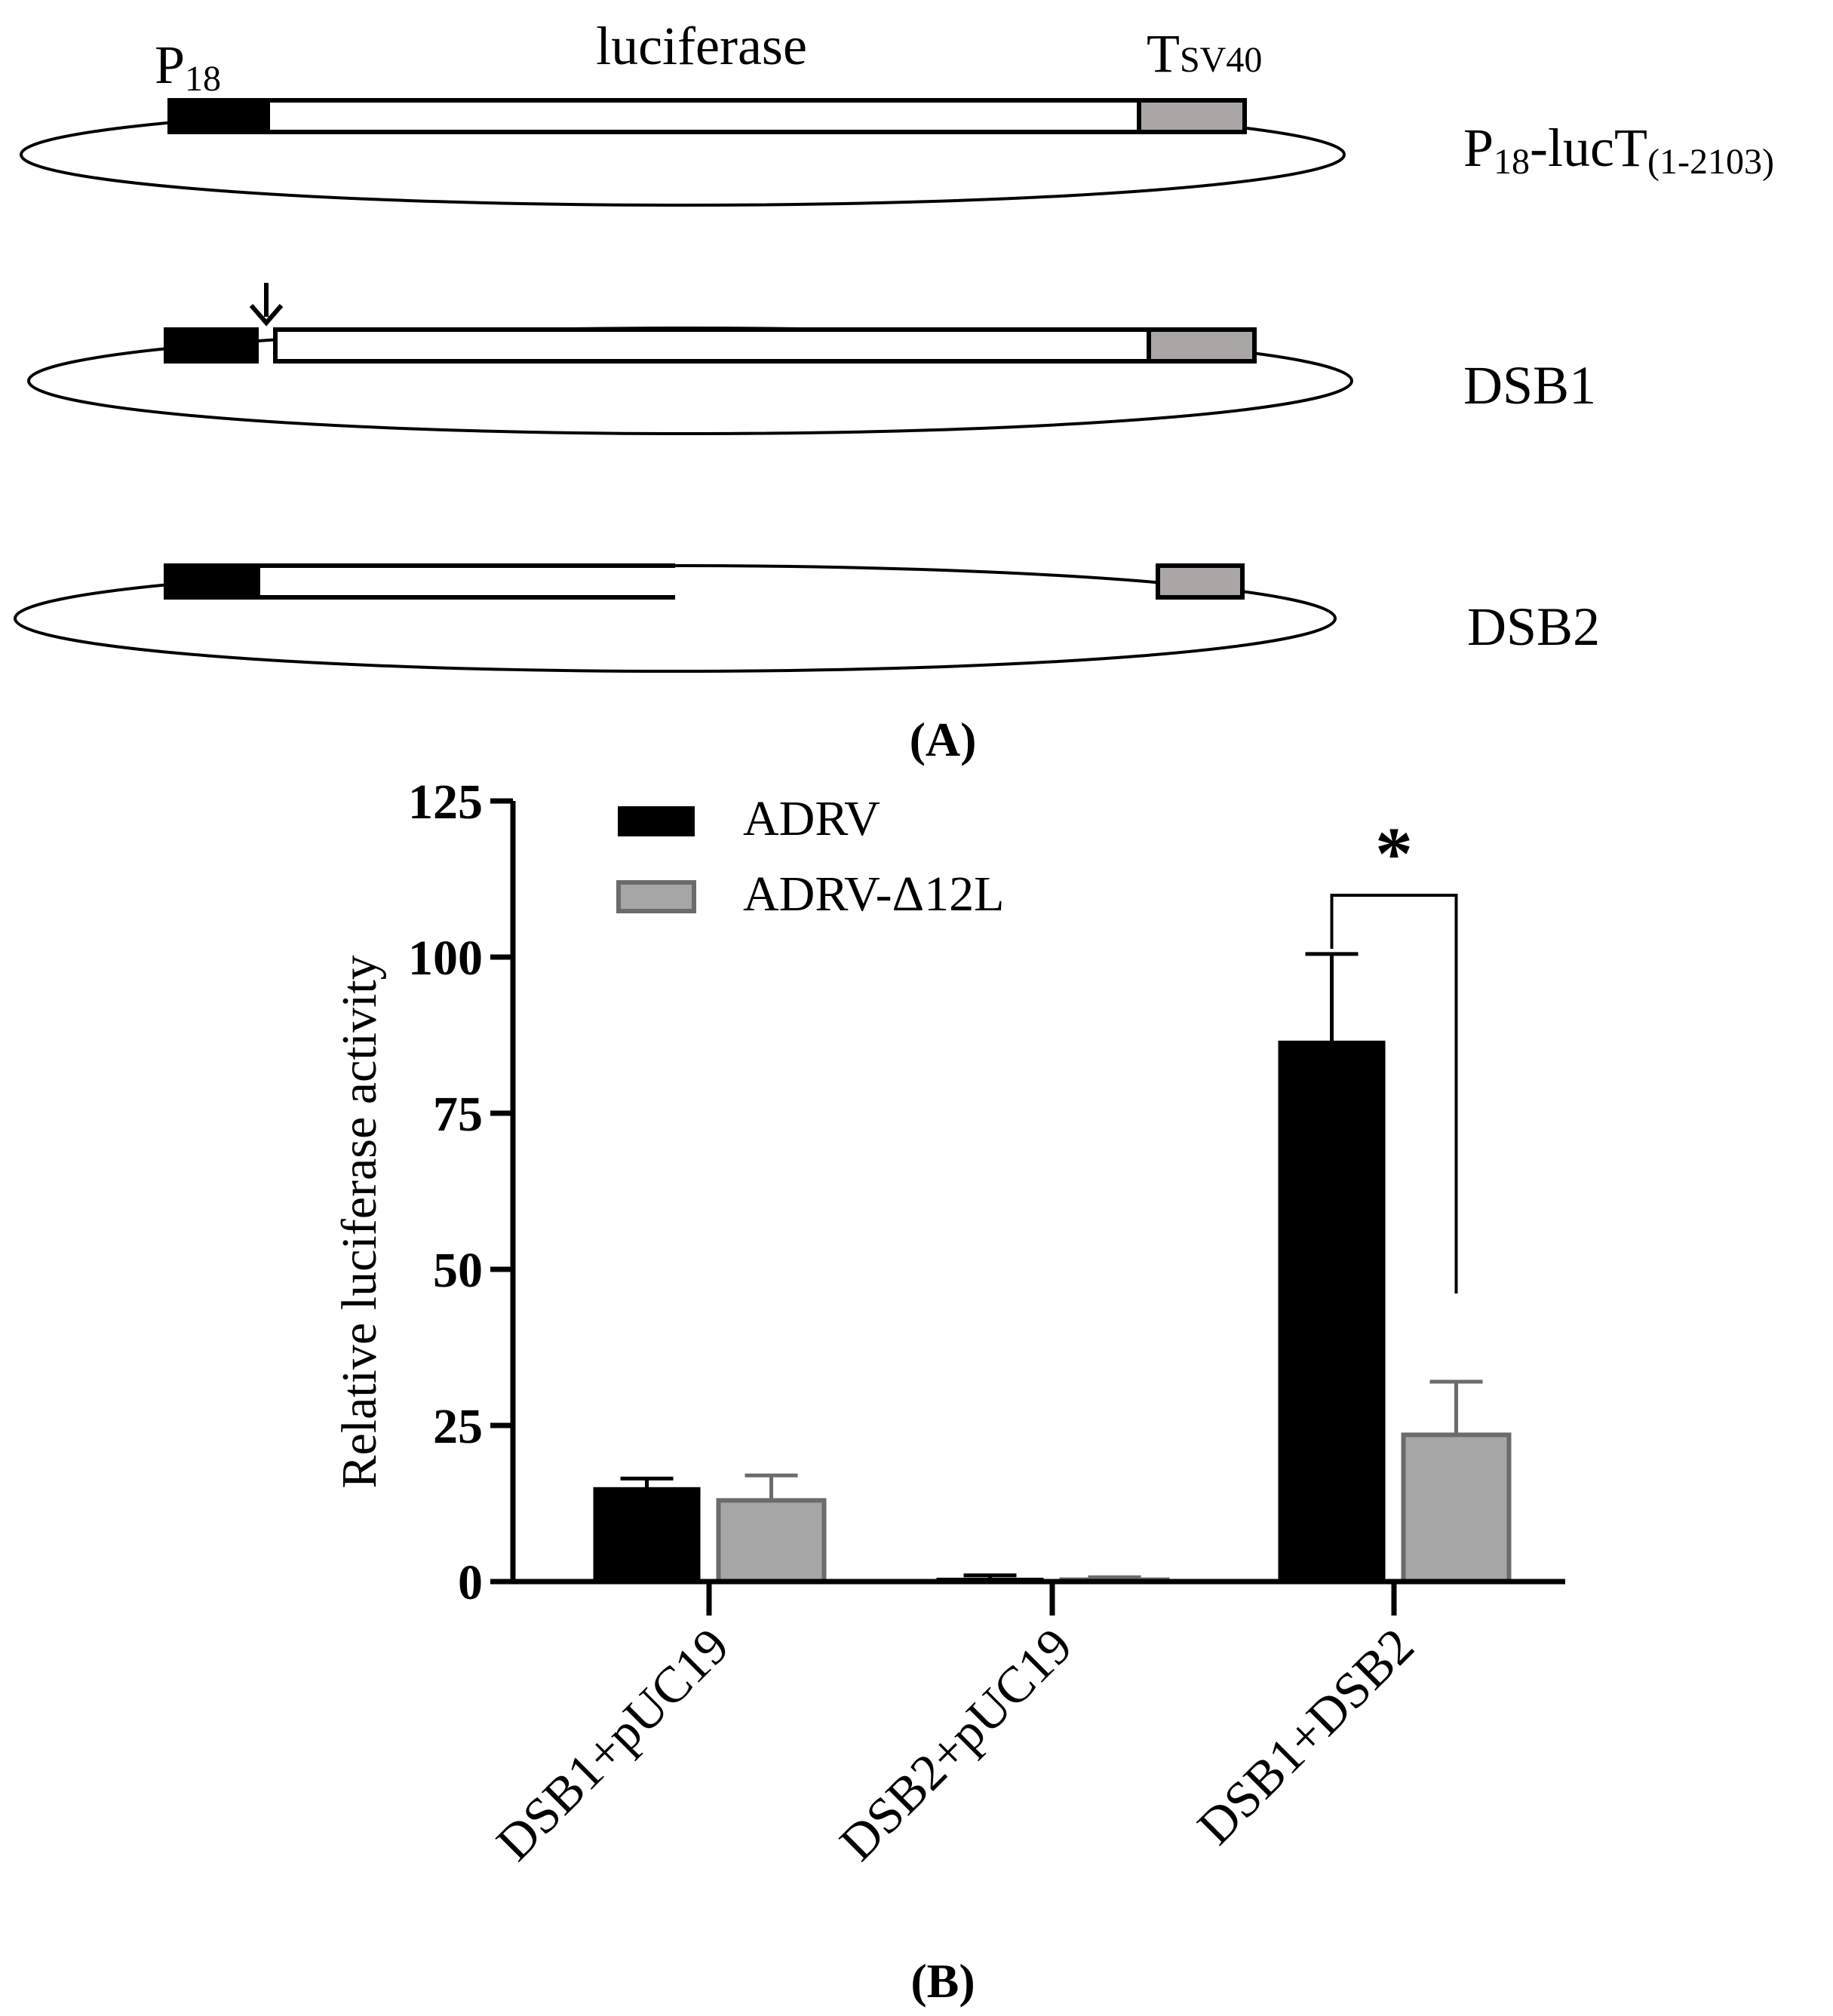 The image size is (1833, 2016). Describe the element at coordinates (458, 1270) in the screenshot. I see `y-tick-label: 50` at that location.